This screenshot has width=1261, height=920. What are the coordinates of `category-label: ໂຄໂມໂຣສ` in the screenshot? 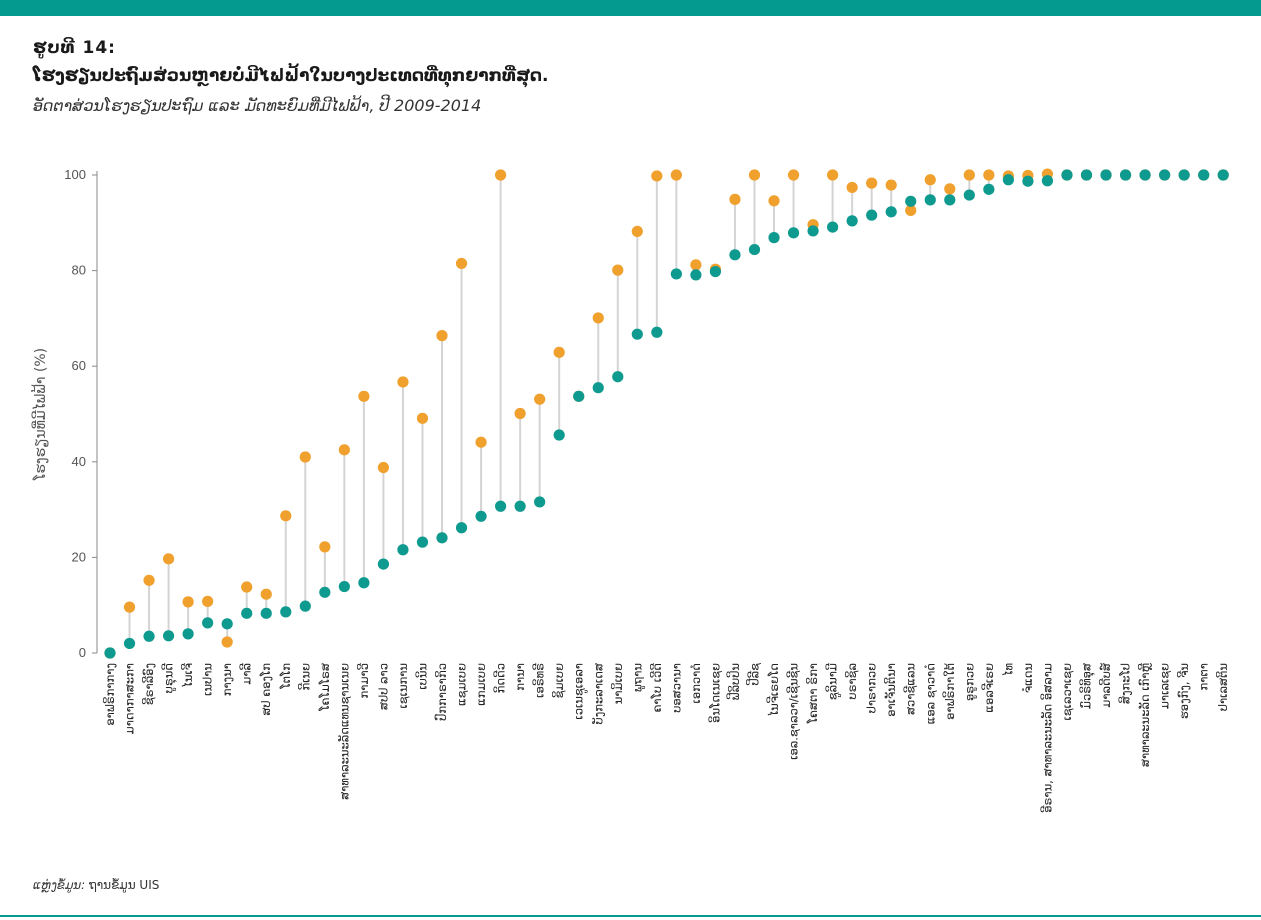 It's located at (325, 687).